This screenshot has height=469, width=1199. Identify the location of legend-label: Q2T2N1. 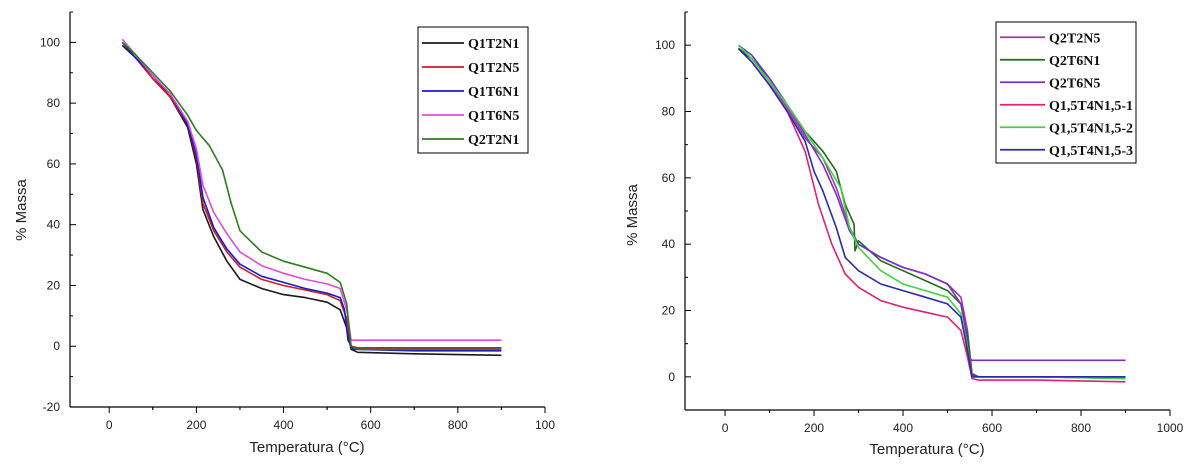
(493, 140).